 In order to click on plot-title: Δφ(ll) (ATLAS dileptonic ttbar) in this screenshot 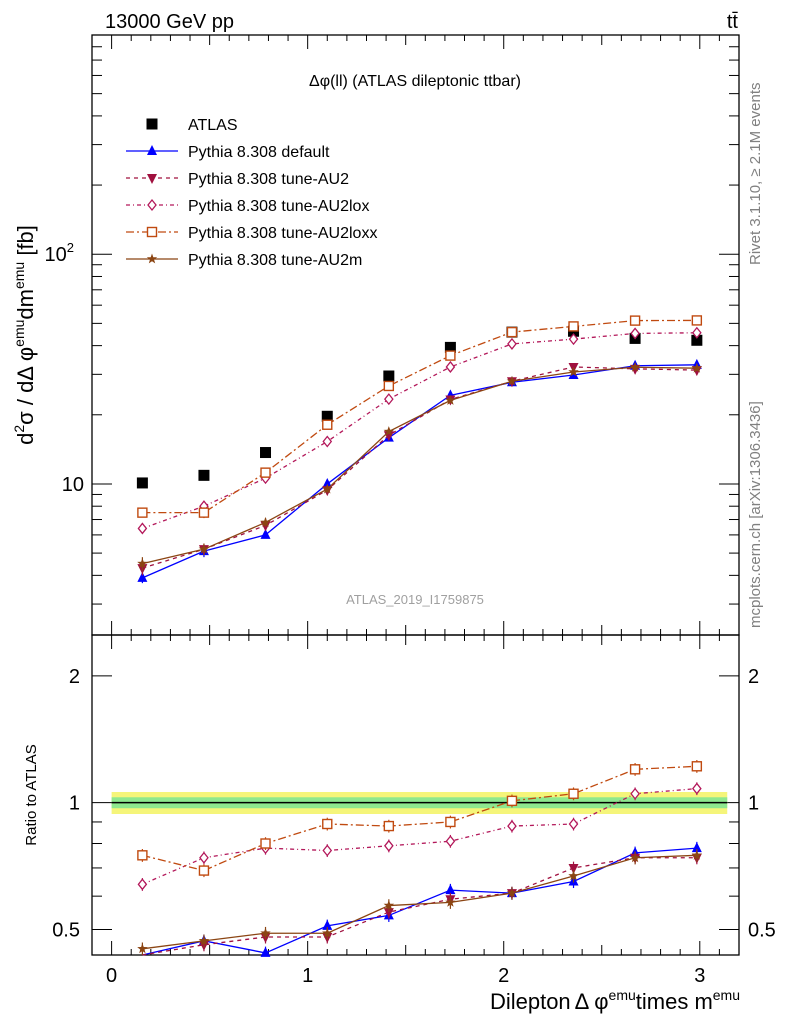, I will do `click(415, 81)`.